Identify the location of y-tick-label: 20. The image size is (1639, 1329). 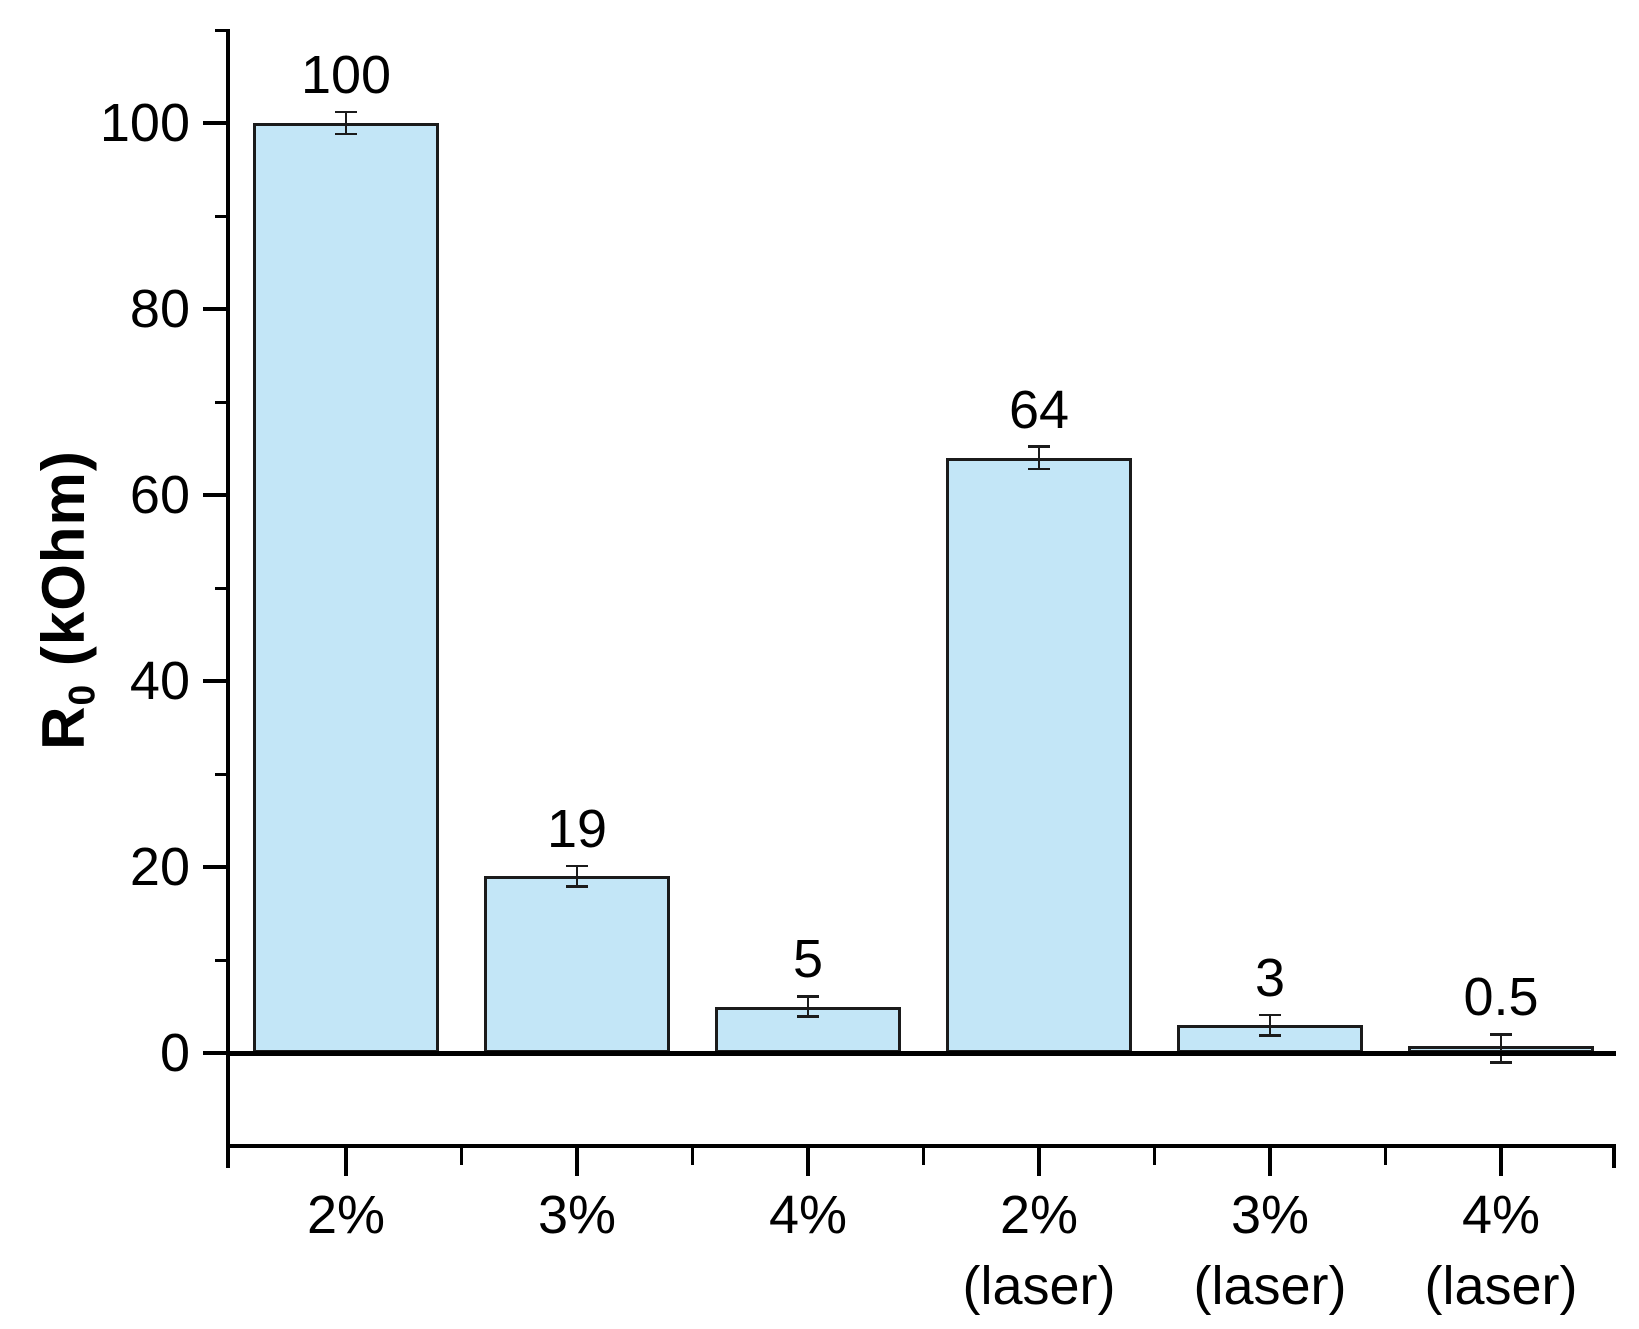
(159, 867).